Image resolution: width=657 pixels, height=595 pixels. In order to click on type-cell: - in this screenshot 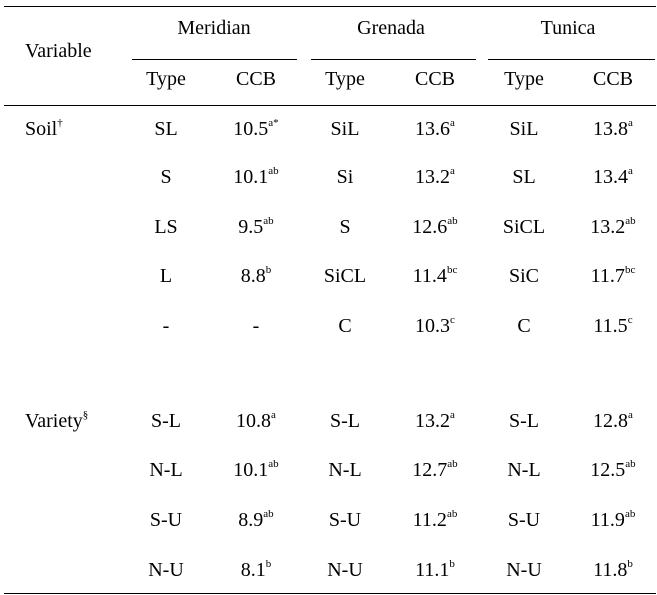, I will do `click(166, 326)`.